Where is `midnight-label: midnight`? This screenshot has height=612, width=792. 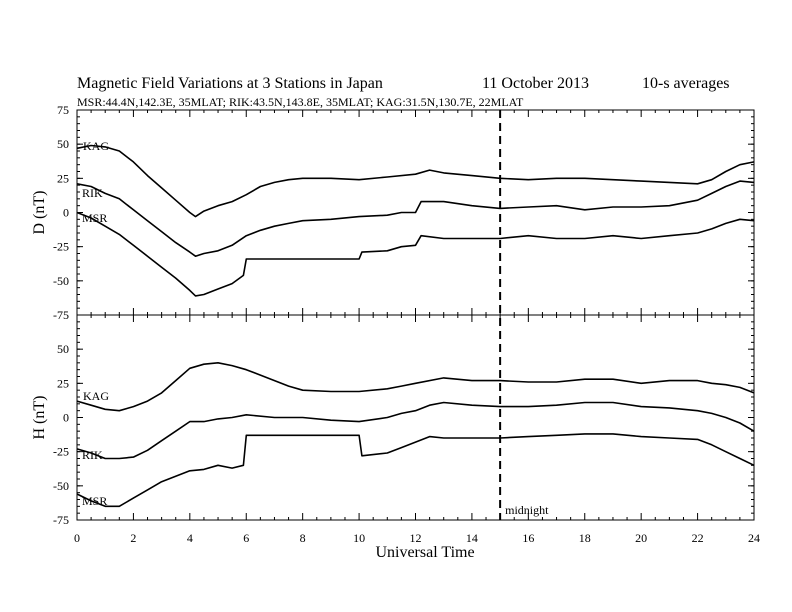
midnight-label: midnight is located at coordinates (527, 510).